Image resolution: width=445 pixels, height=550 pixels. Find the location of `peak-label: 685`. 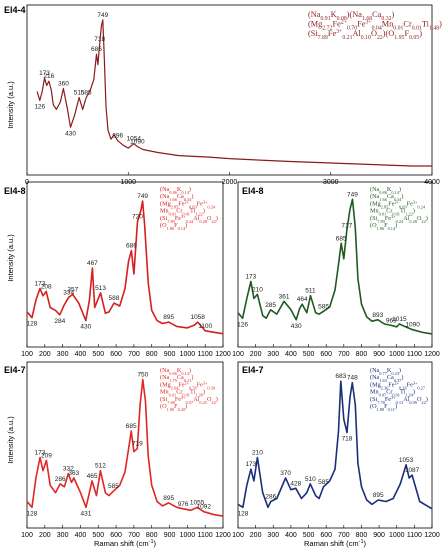

peak-label: 685 is located at coordinates (341, 238).